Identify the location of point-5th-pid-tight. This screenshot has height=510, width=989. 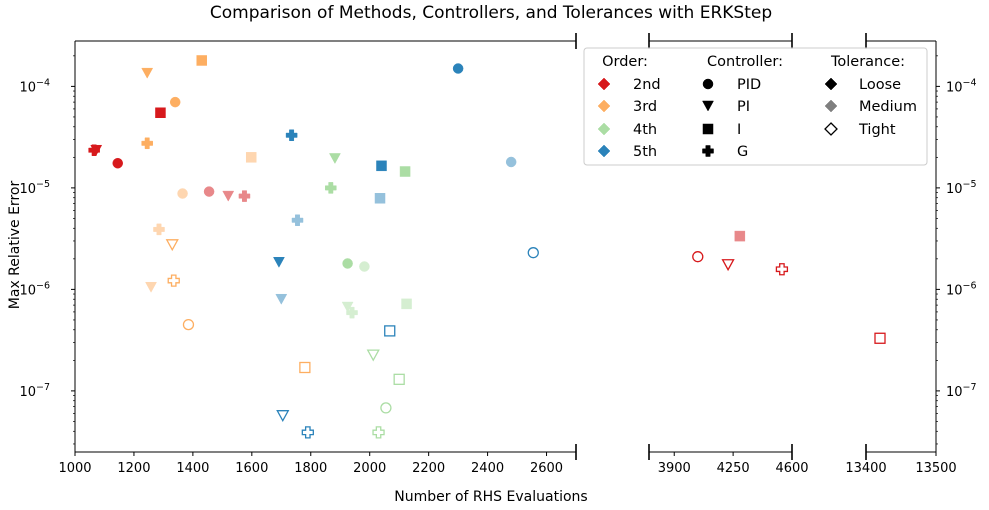
(533, 253).